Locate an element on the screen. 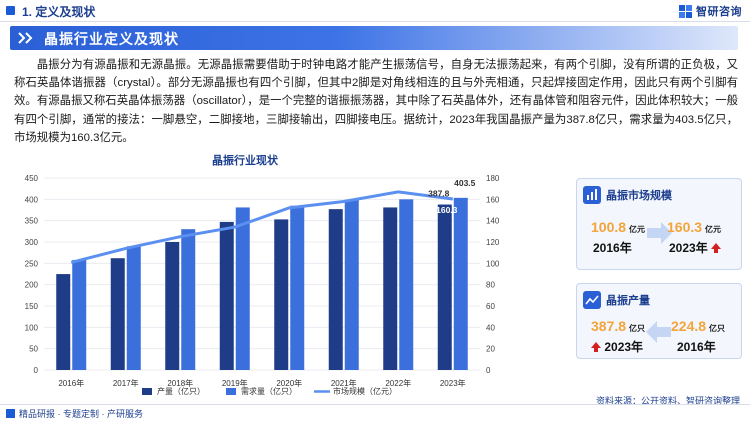 This screenshot has height=421, width=750. double-chevron-icon is located at coordinates (25, 38).